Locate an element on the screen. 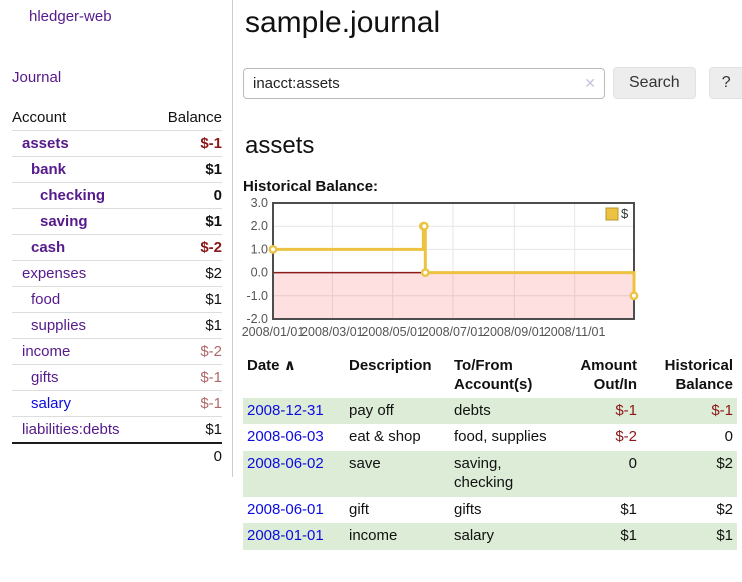 The width and height of the screenshot is (742, 582). transaction-amount: $-2 is located at coordinates (626, 437).